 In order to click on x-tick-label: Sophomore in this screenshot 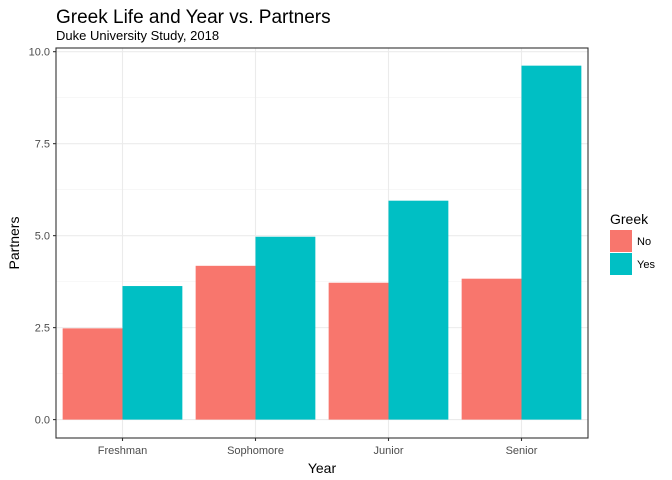, I will do `click(255, 451)`.